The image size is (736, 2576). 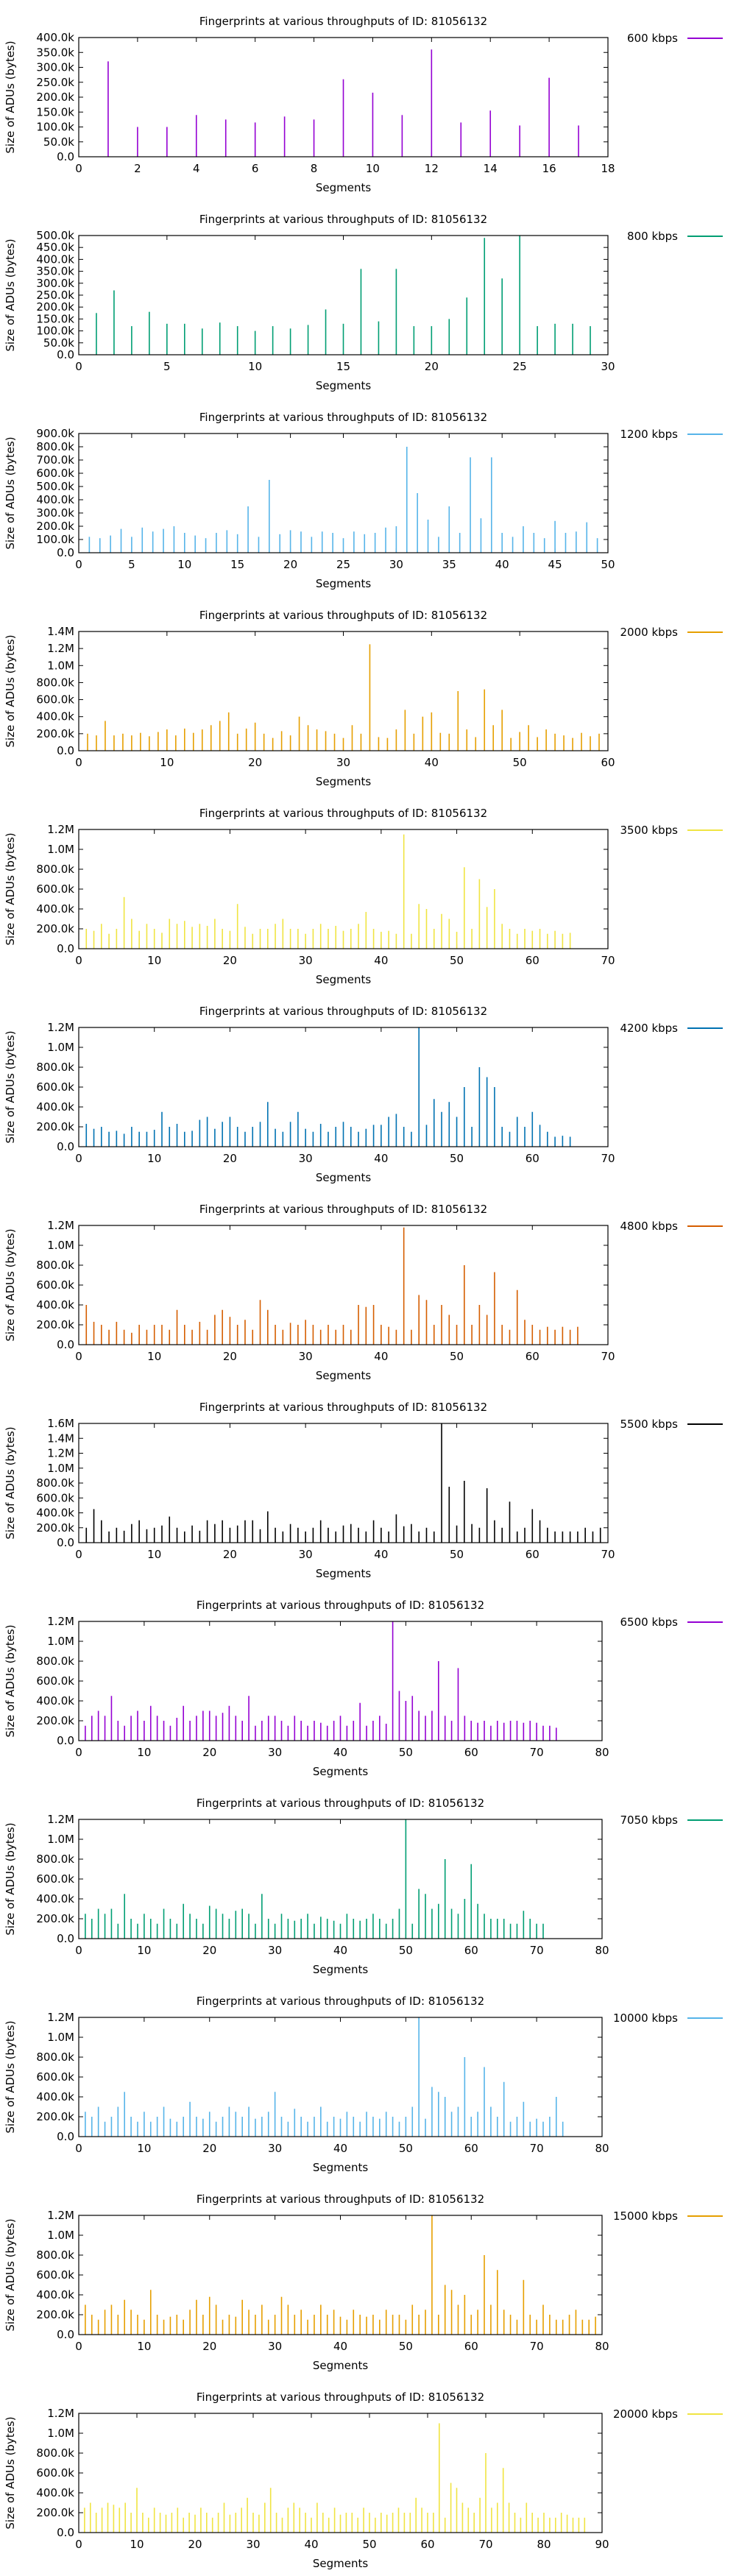 I want to click on y-tick-label: 250.0k, so click(x=55, y=295).